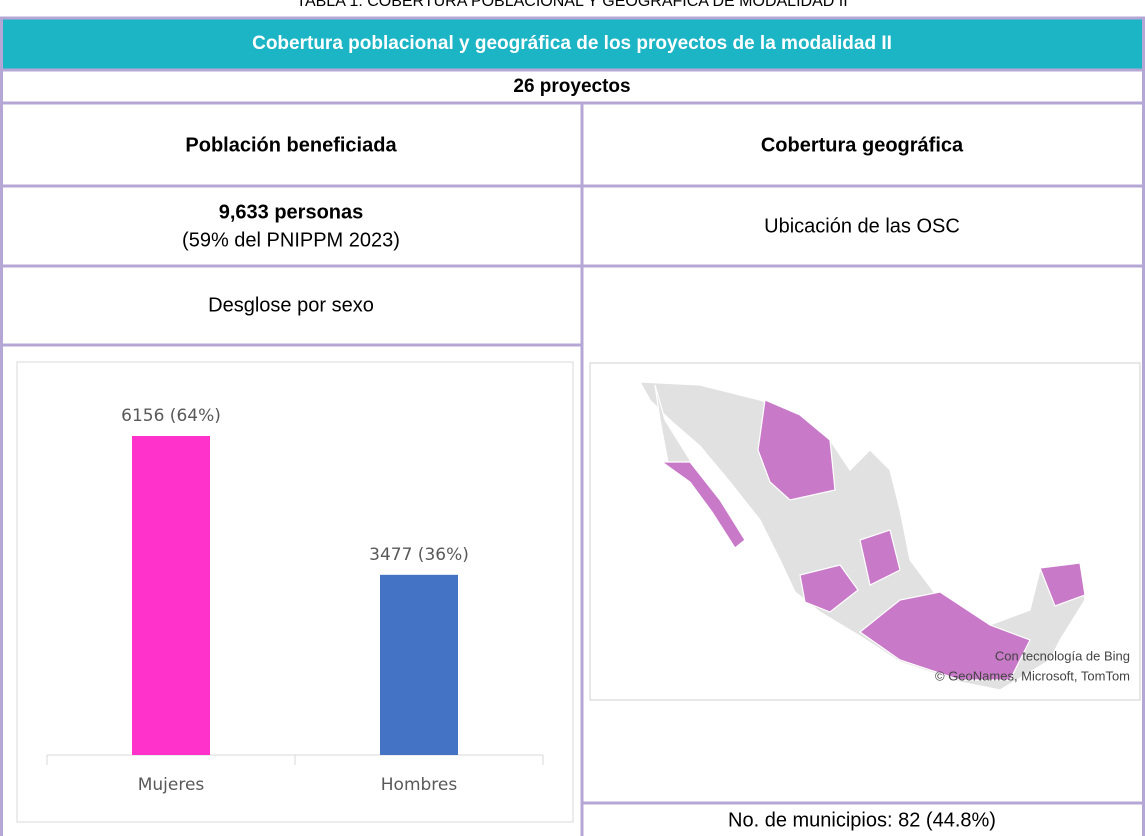  What do you see at coordinates (291, 212) in the screenshot?
I see `population-total: 9,633 personas` at bounding box center [291, 212].